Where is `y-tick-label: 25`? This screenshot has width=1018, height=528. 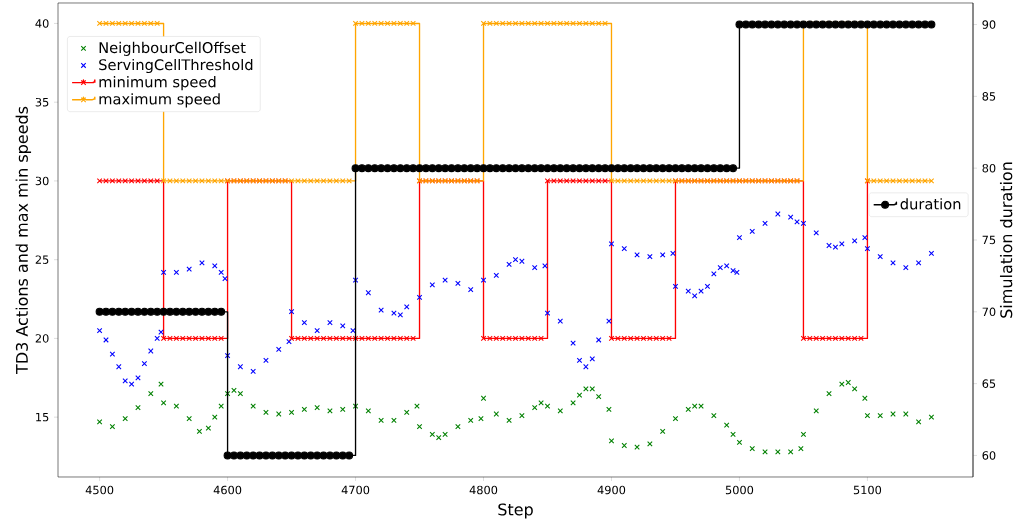
y-tick-label: 25 is located at coordinates (42, 259).